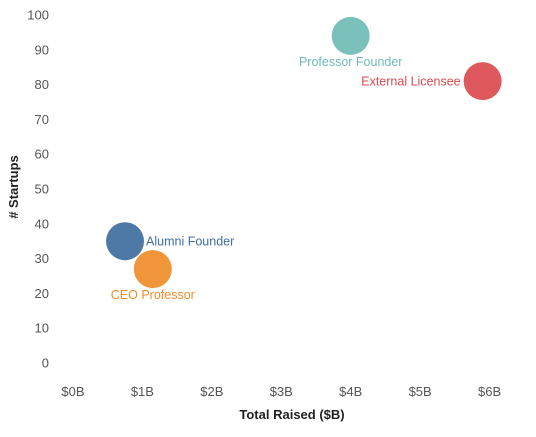  Describe the element at coordinates (152, 269) in the screenshot. I see `point-ceo-professor` at that location.